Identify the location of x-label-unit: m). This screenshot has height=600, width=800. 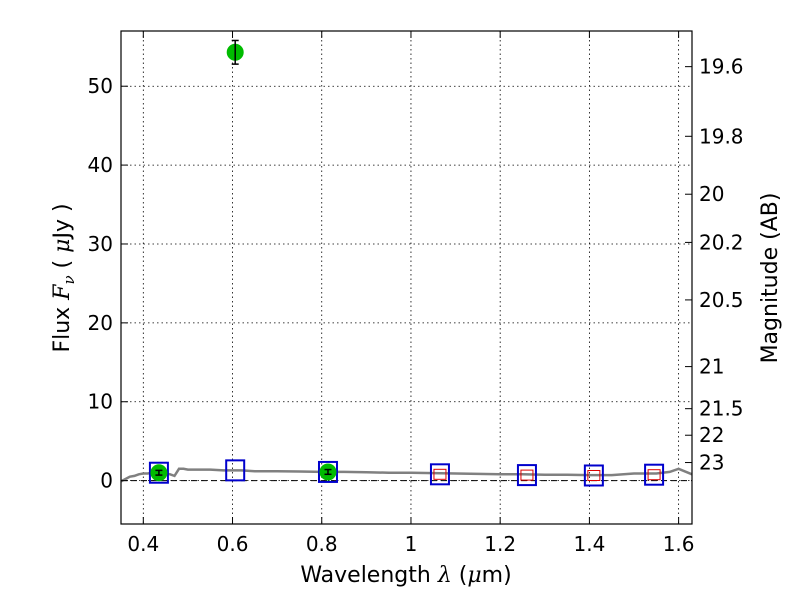
(497, 575).